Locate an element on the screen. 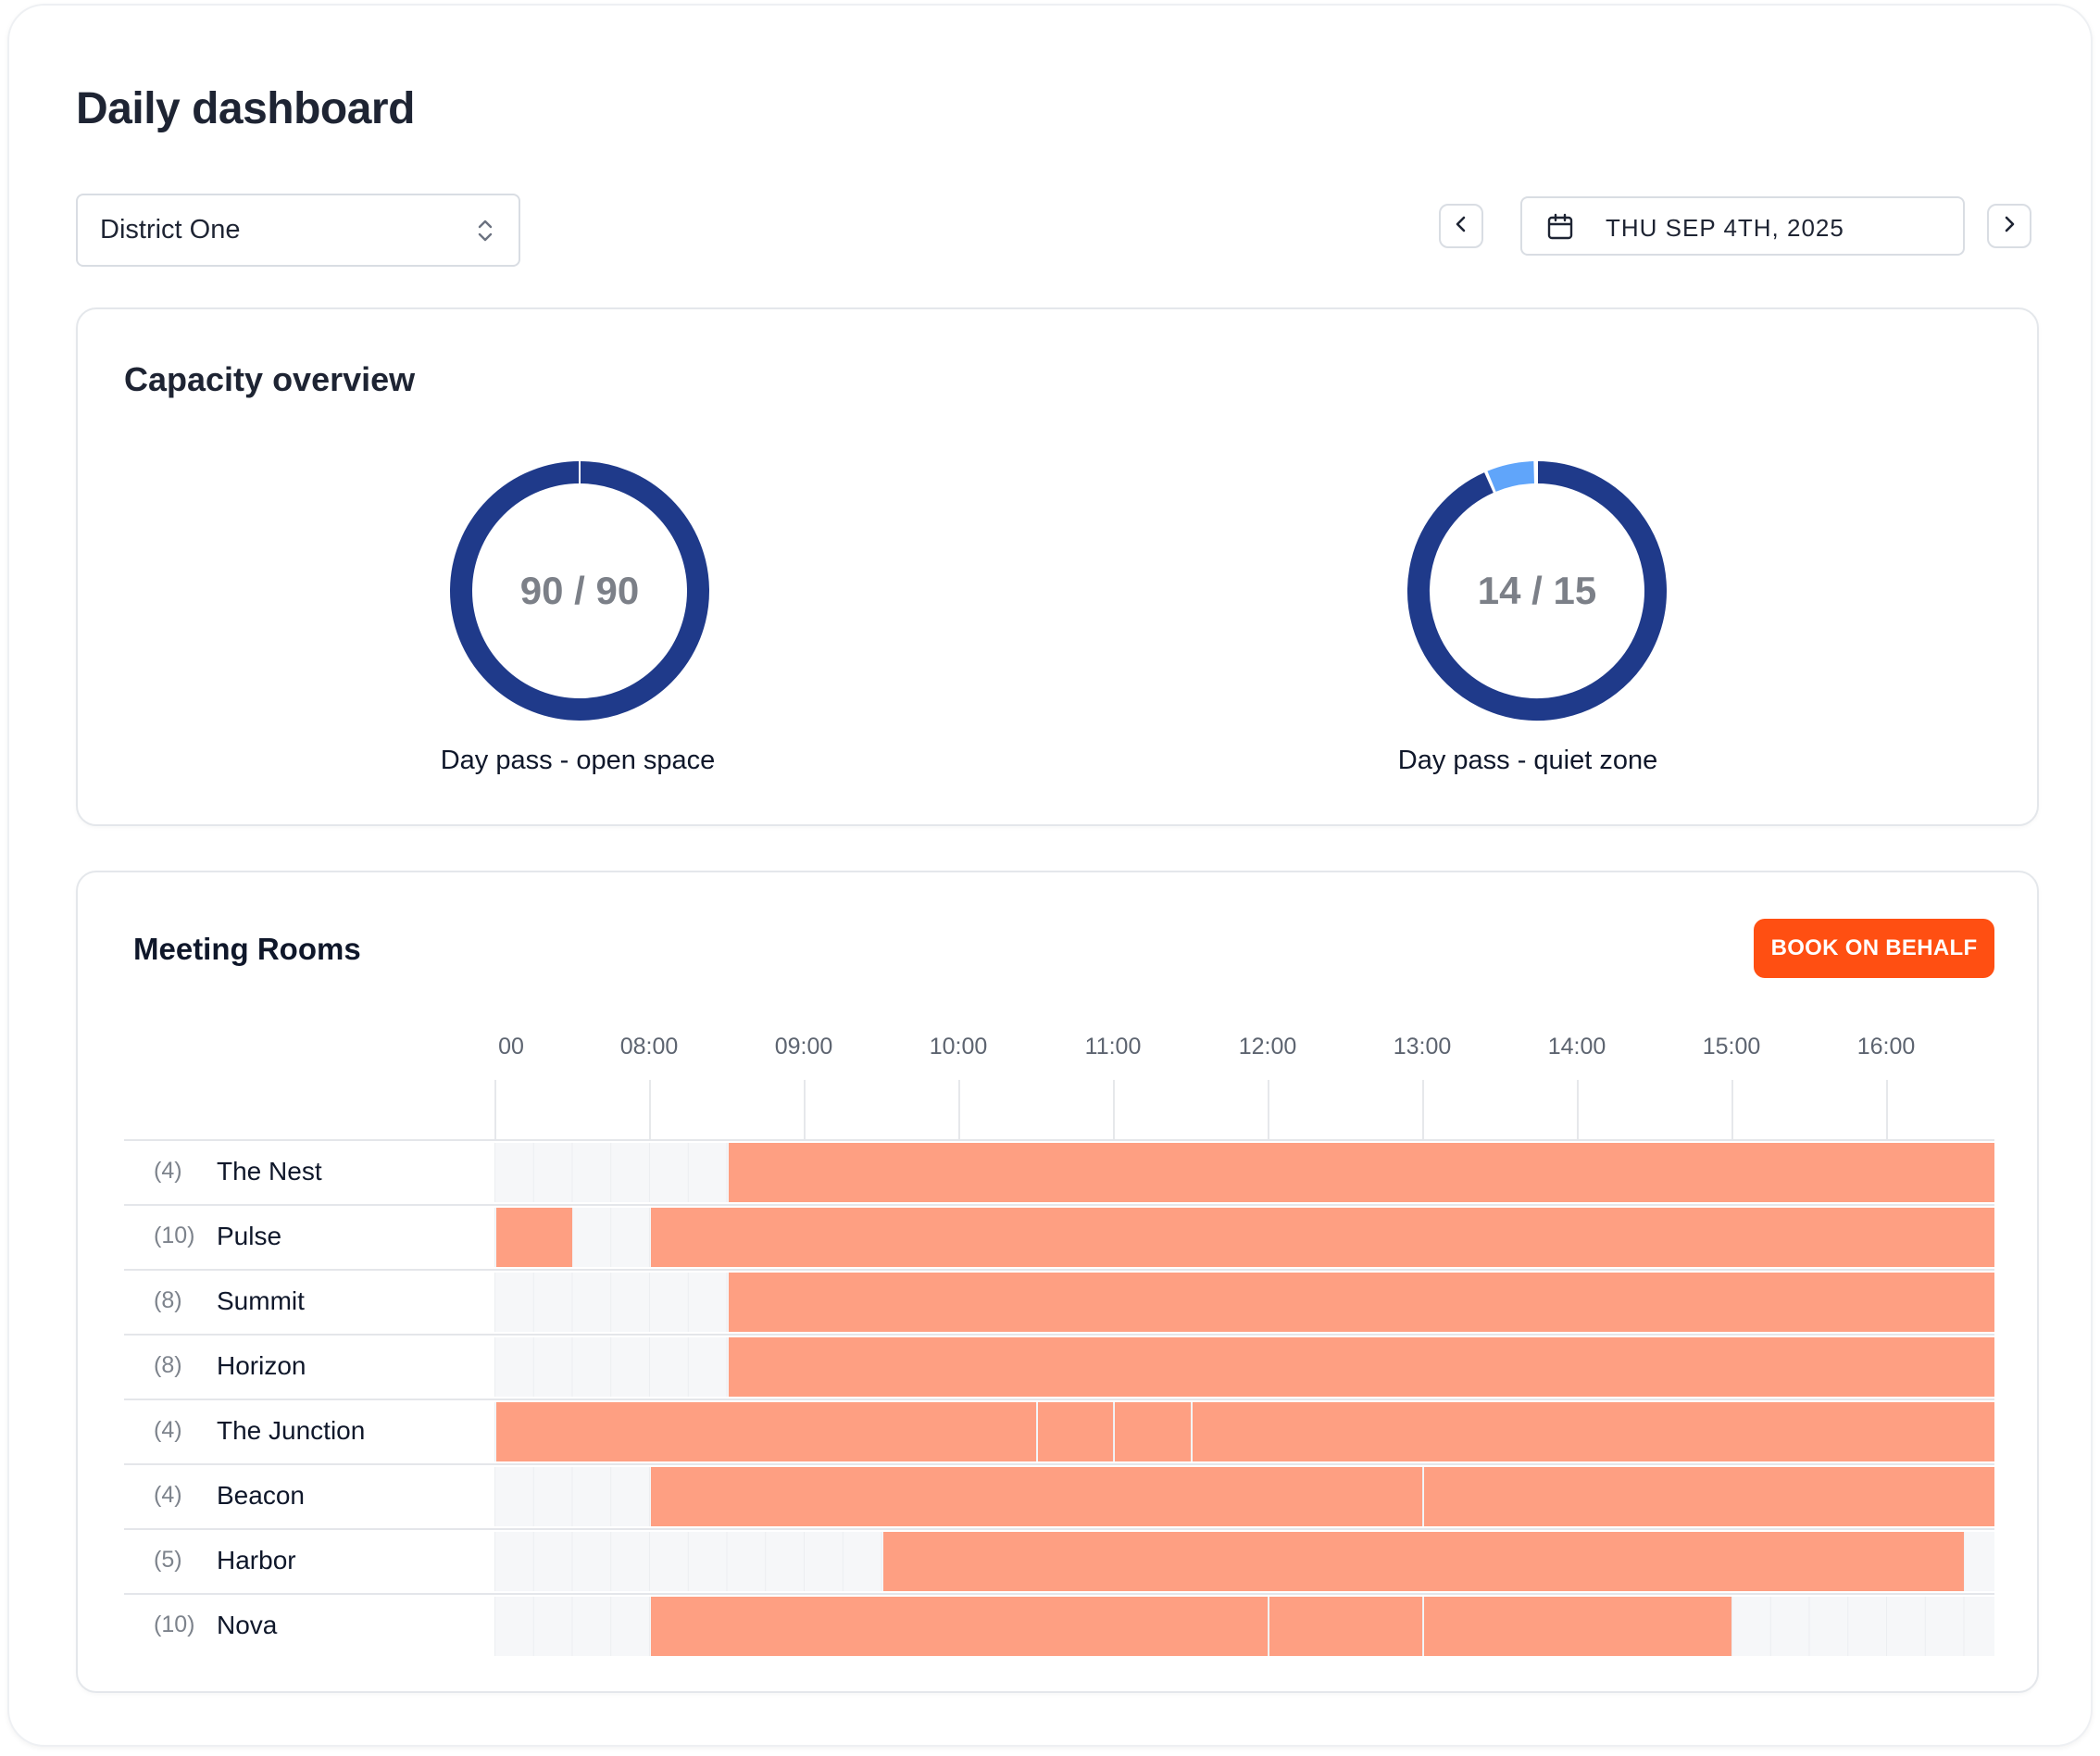 The height and width of the screenshot is (1756, 2100). previous-day-button is located at coordinates (1461, 226).